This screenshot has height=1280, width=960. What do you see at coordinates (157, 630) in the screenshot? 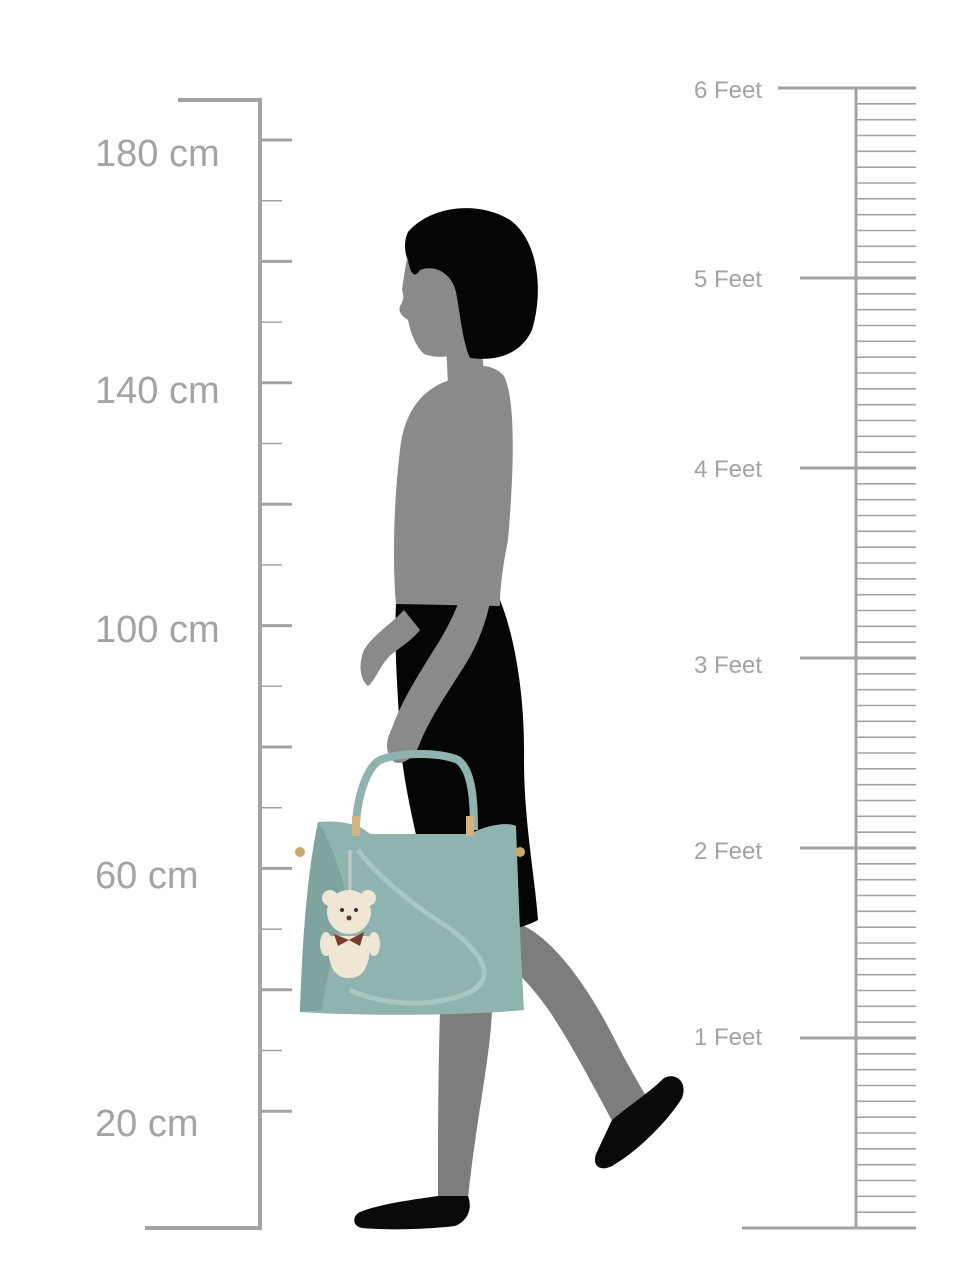
I see `cm-label-100: 100 cm` at bounding box center [157, 630].